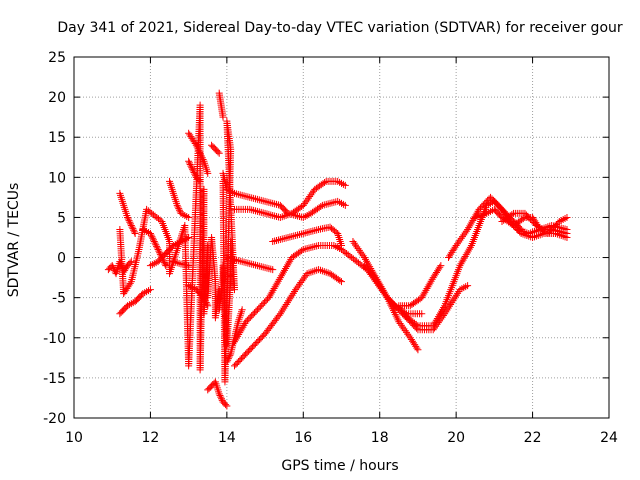 This screenshot has height=480, width=640. Describe the element at coordinates (339, 466) in the screenshot. I see `x-axis-label: GPS time / hours` at that location.